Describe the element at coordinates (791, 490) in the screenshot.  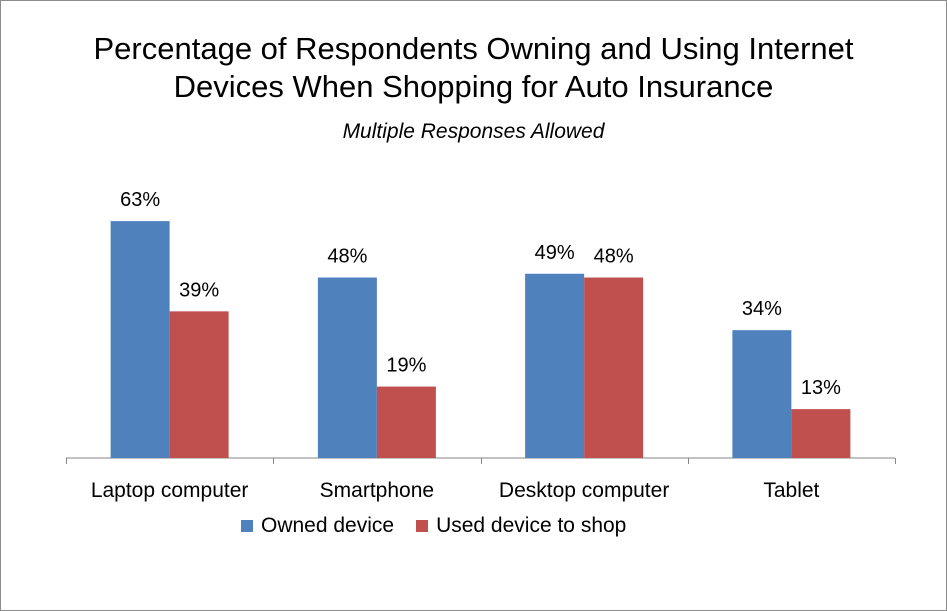
I see `category-label-3: Tablet` at that location.